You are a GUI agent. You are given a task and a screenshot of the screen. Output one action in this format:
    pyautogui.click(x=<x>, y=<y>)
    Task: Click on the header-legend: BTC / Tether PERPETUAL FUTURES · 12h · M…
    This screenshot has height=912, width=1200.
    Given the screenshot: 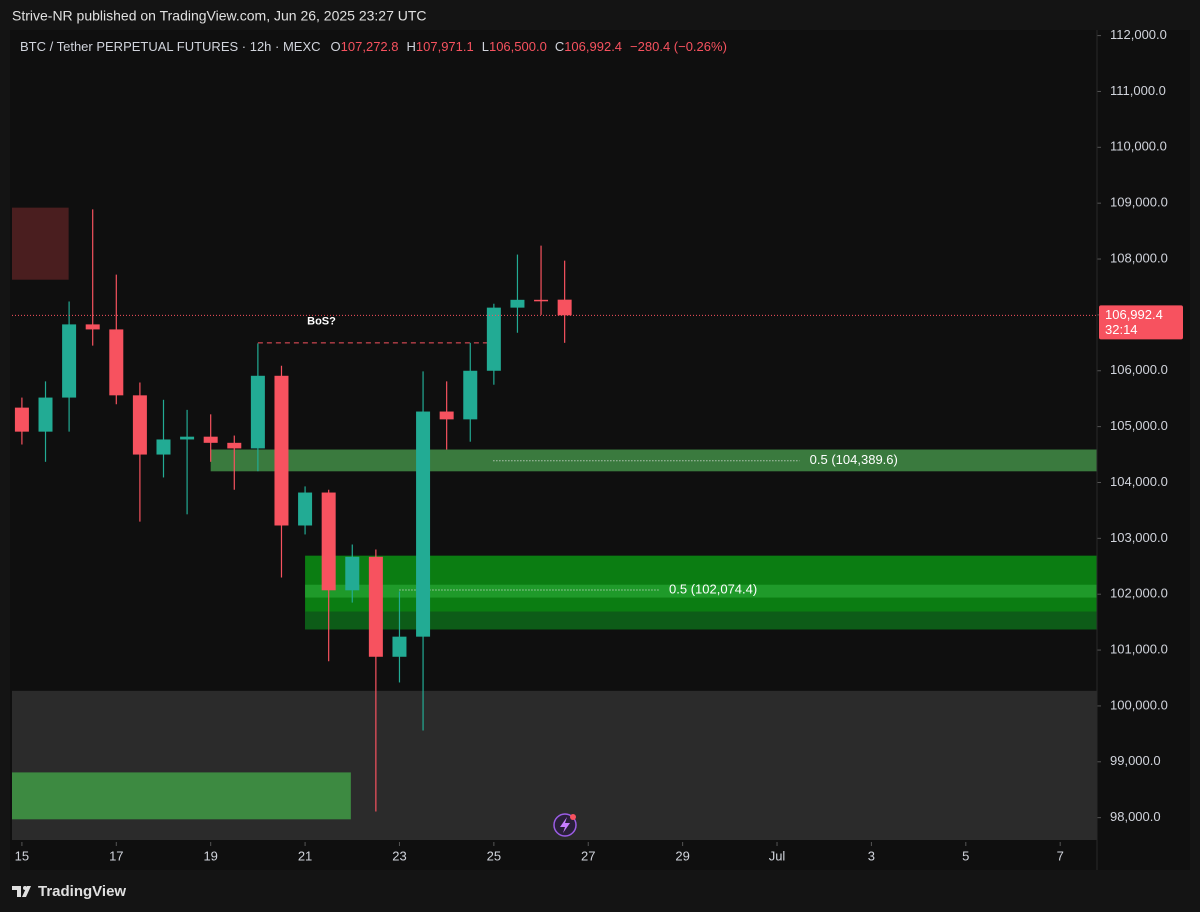 What is the action you would take?
    pyautogui.click(x=373, y=46)
    